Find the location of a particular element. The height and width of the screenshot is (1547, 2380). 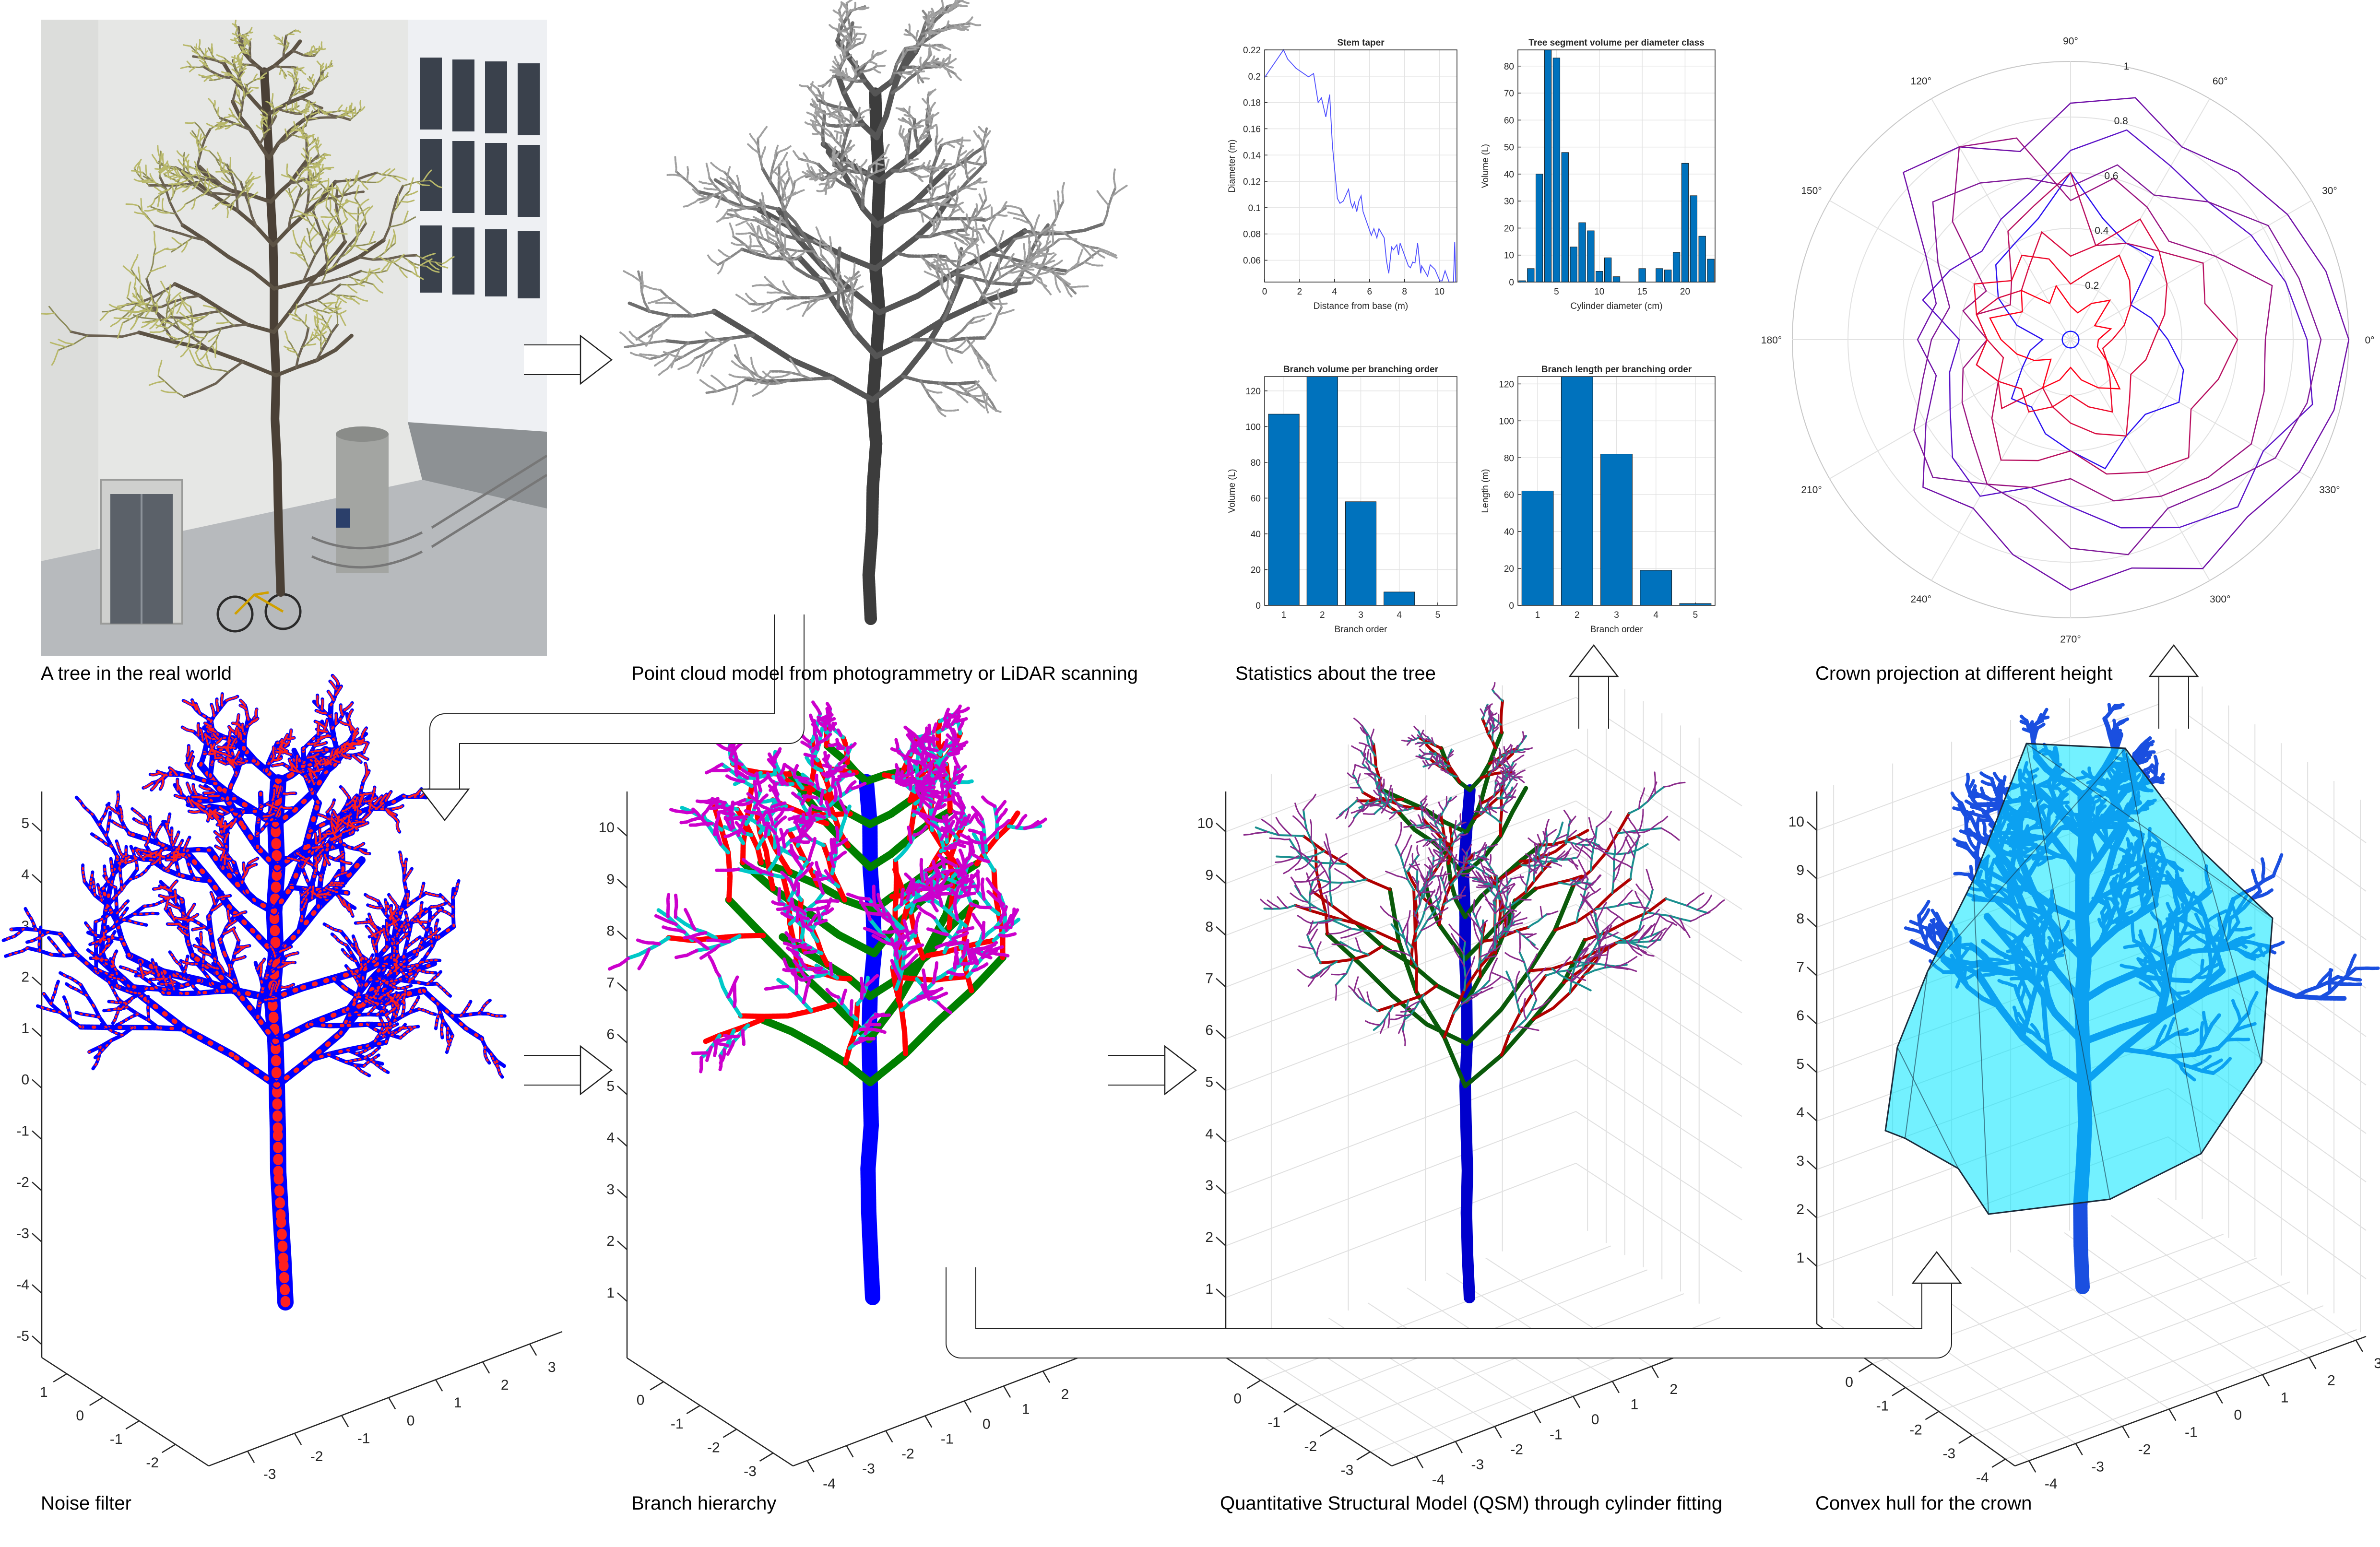

y-tick-label: 3 is located at coordinates (2377, 1363).